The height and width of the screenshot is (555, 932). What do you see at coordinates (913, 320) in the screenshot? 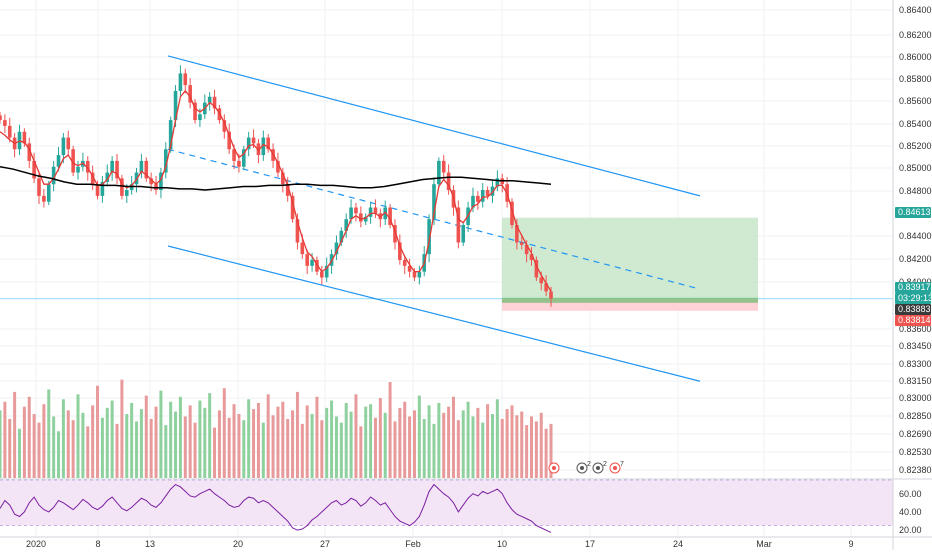
I see `price-tag: 0.83814` at bounding box center [913, 320].